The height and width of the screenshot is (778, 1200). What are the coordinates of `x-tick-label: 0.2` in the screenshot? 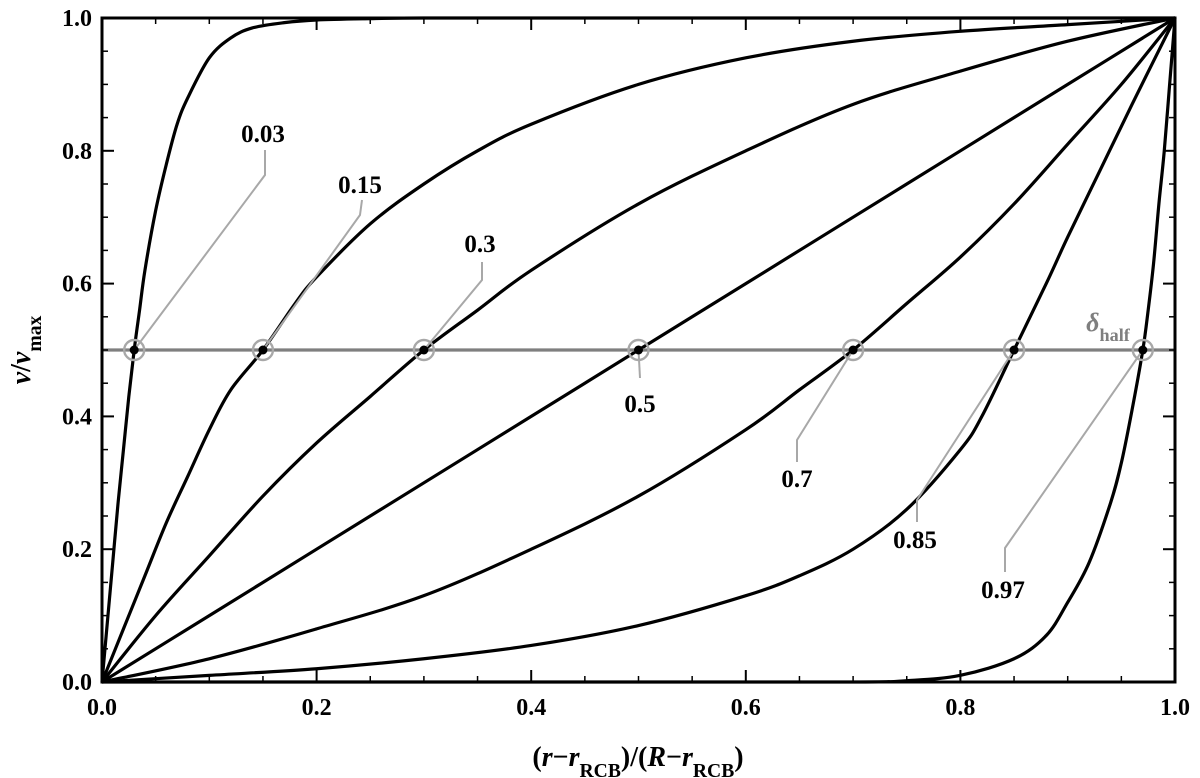 It's located at (317, 708).